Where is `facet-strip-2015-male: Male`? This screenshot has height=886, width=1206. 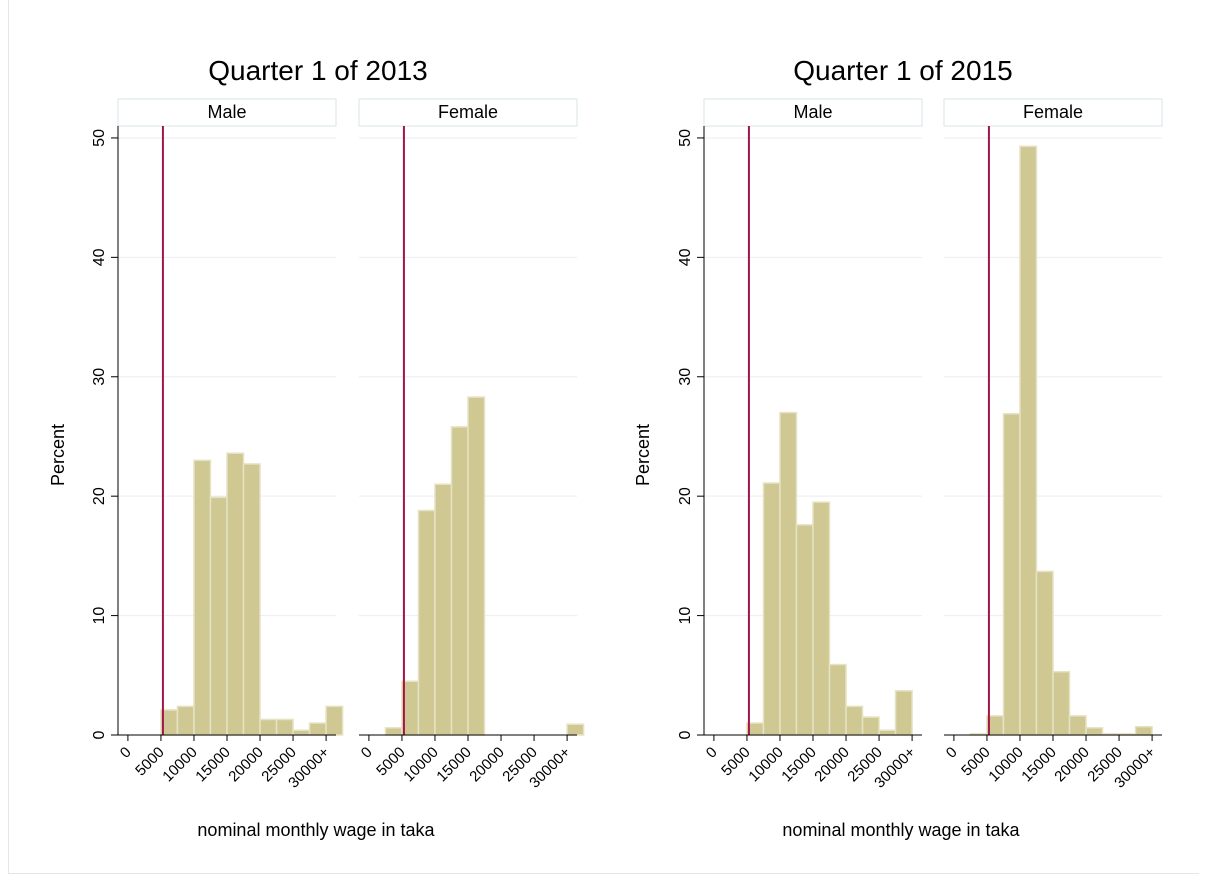
facet-strip-2015-male: Male is located at coordinates (813, 112).